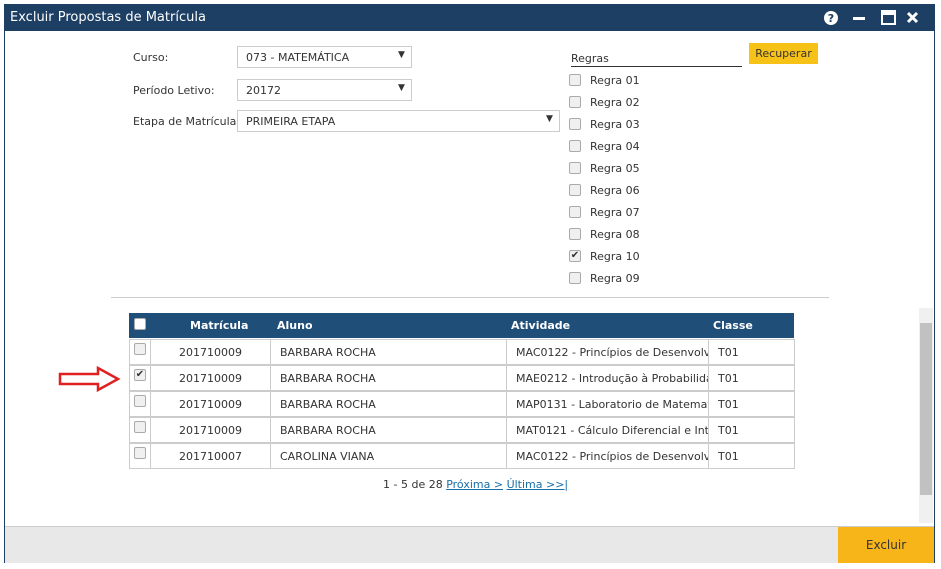 Image resolution: width=941 pixels, height=569 pixels. I want to click on rule-label: Regra 05, so click(615, 168).